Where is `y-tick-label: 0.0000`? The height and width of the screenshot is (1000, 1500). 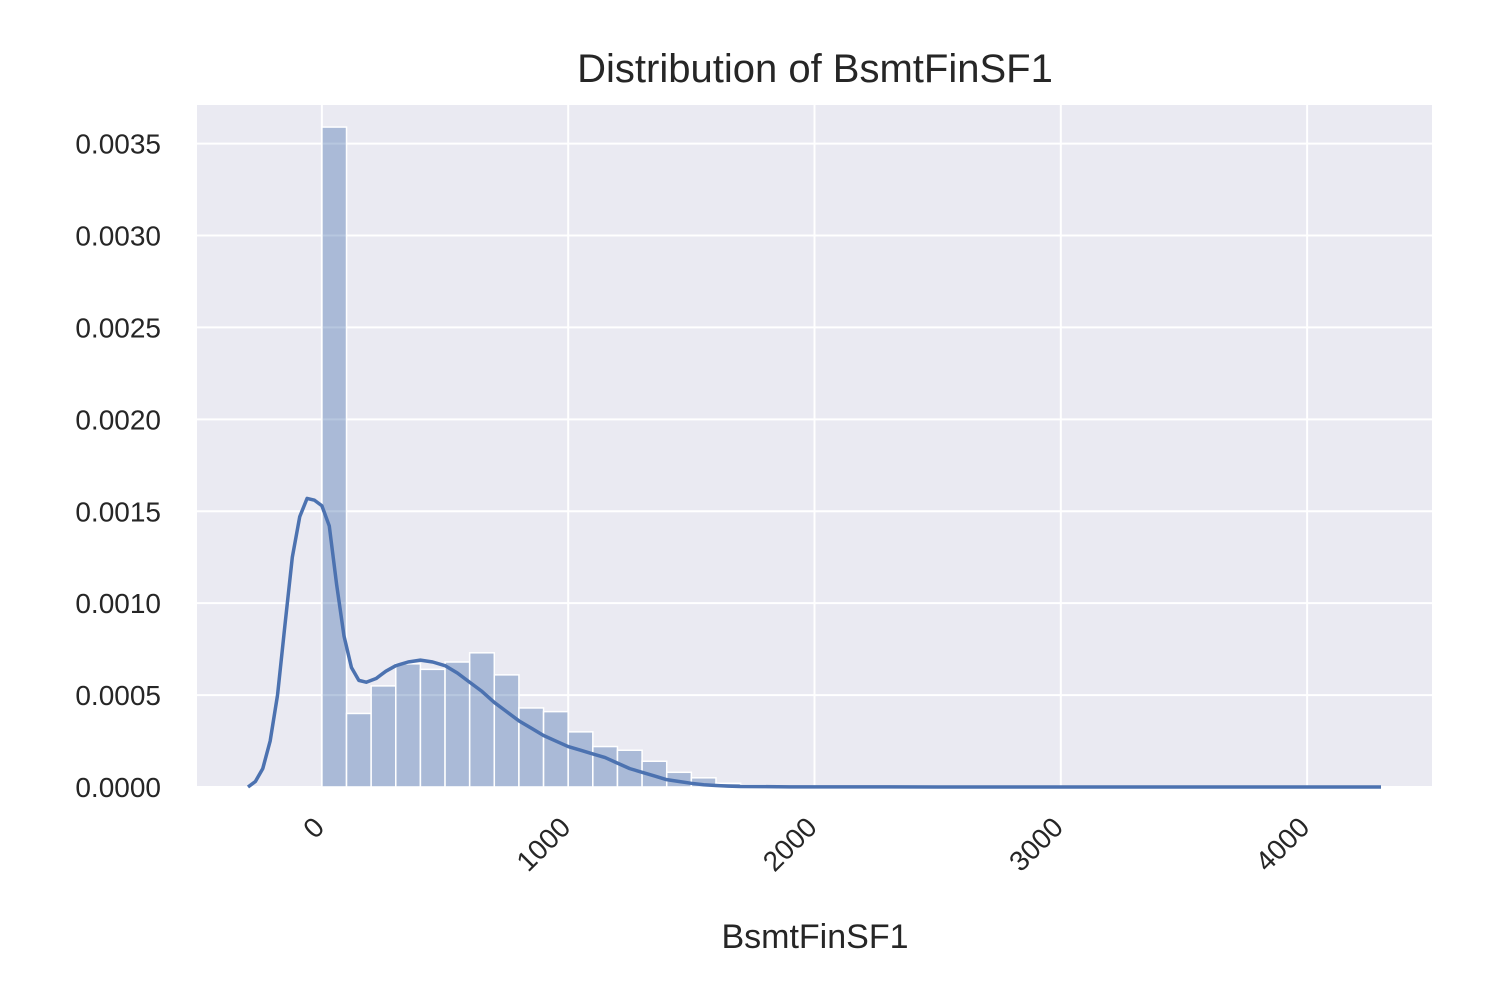
y-tick-label: 0.0000 is located at coordinates (118, 787).